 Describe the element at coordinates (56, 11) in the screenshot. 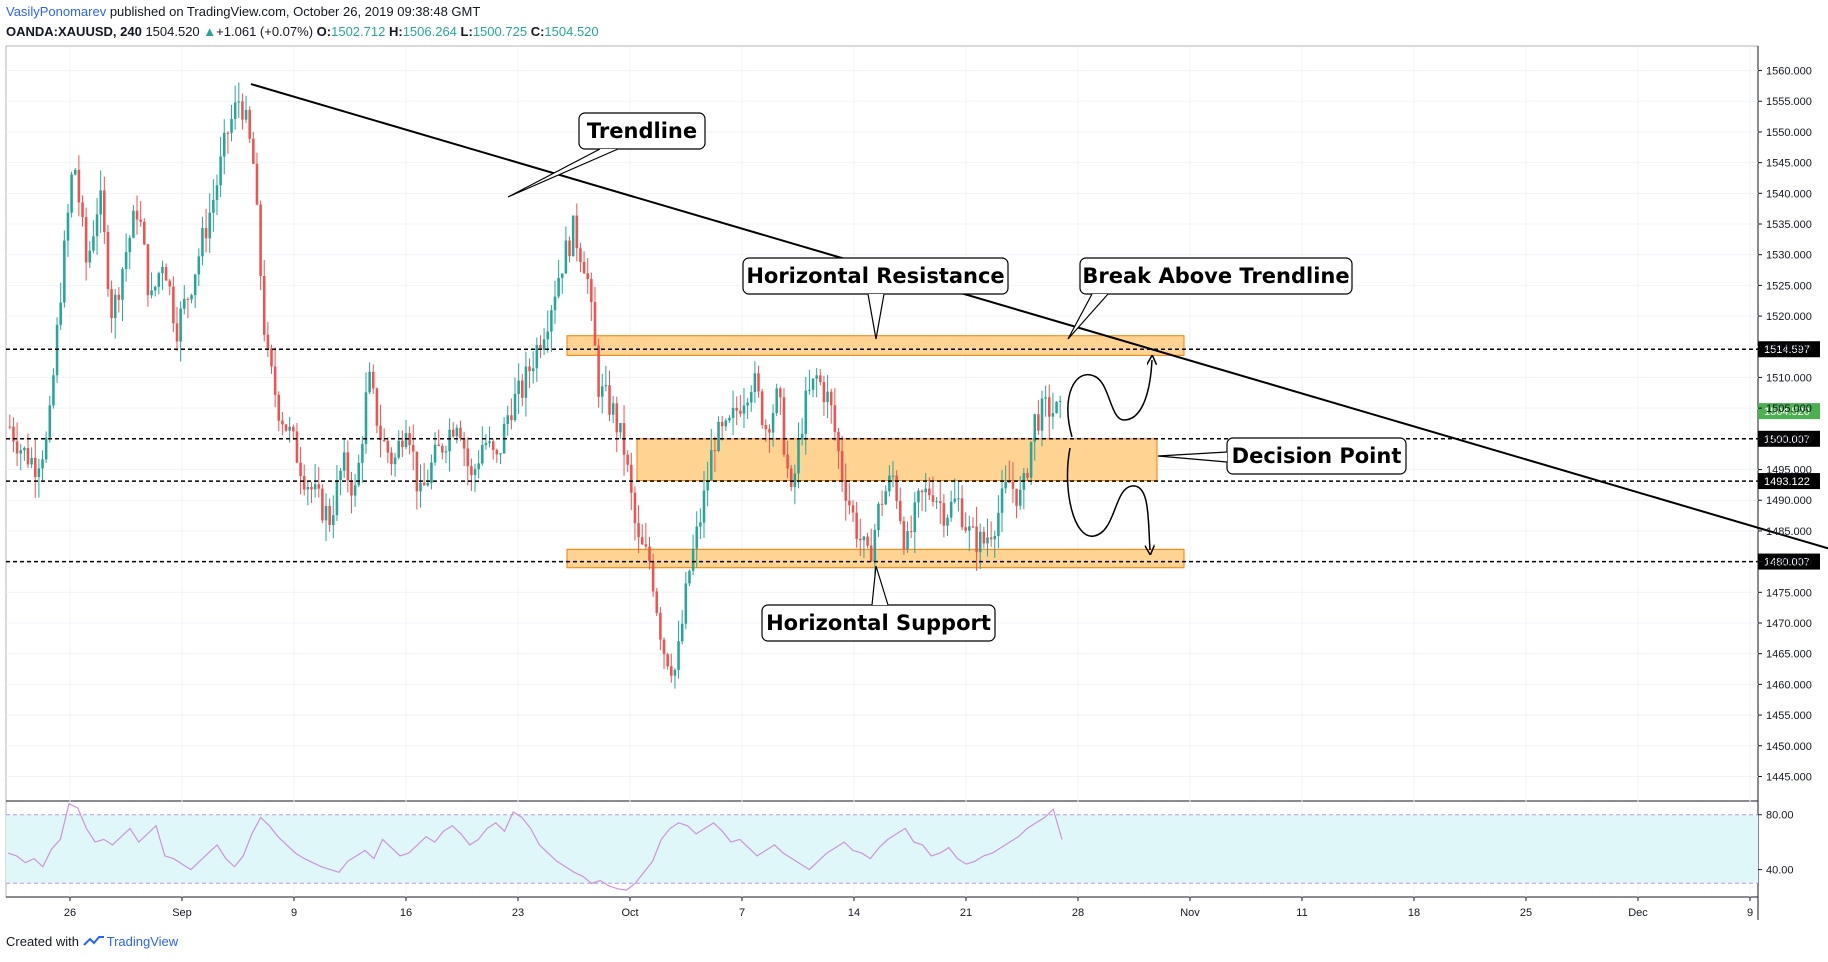

I see `author-link: VasilyPonomarev` at that location.